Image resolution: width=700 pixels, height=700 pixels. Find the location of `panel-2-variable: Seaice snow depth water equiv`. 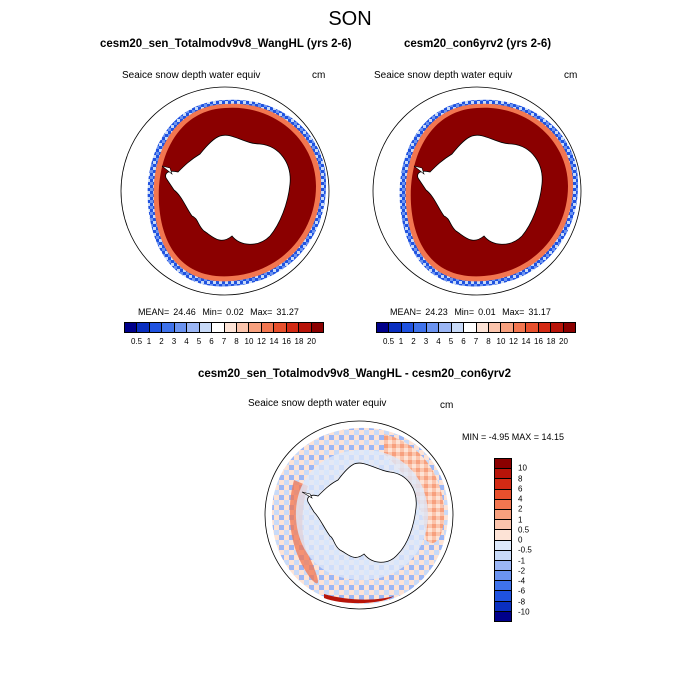

panel-2-variable: Seaice snow depth water equiv is located at coordinates (443, 75).